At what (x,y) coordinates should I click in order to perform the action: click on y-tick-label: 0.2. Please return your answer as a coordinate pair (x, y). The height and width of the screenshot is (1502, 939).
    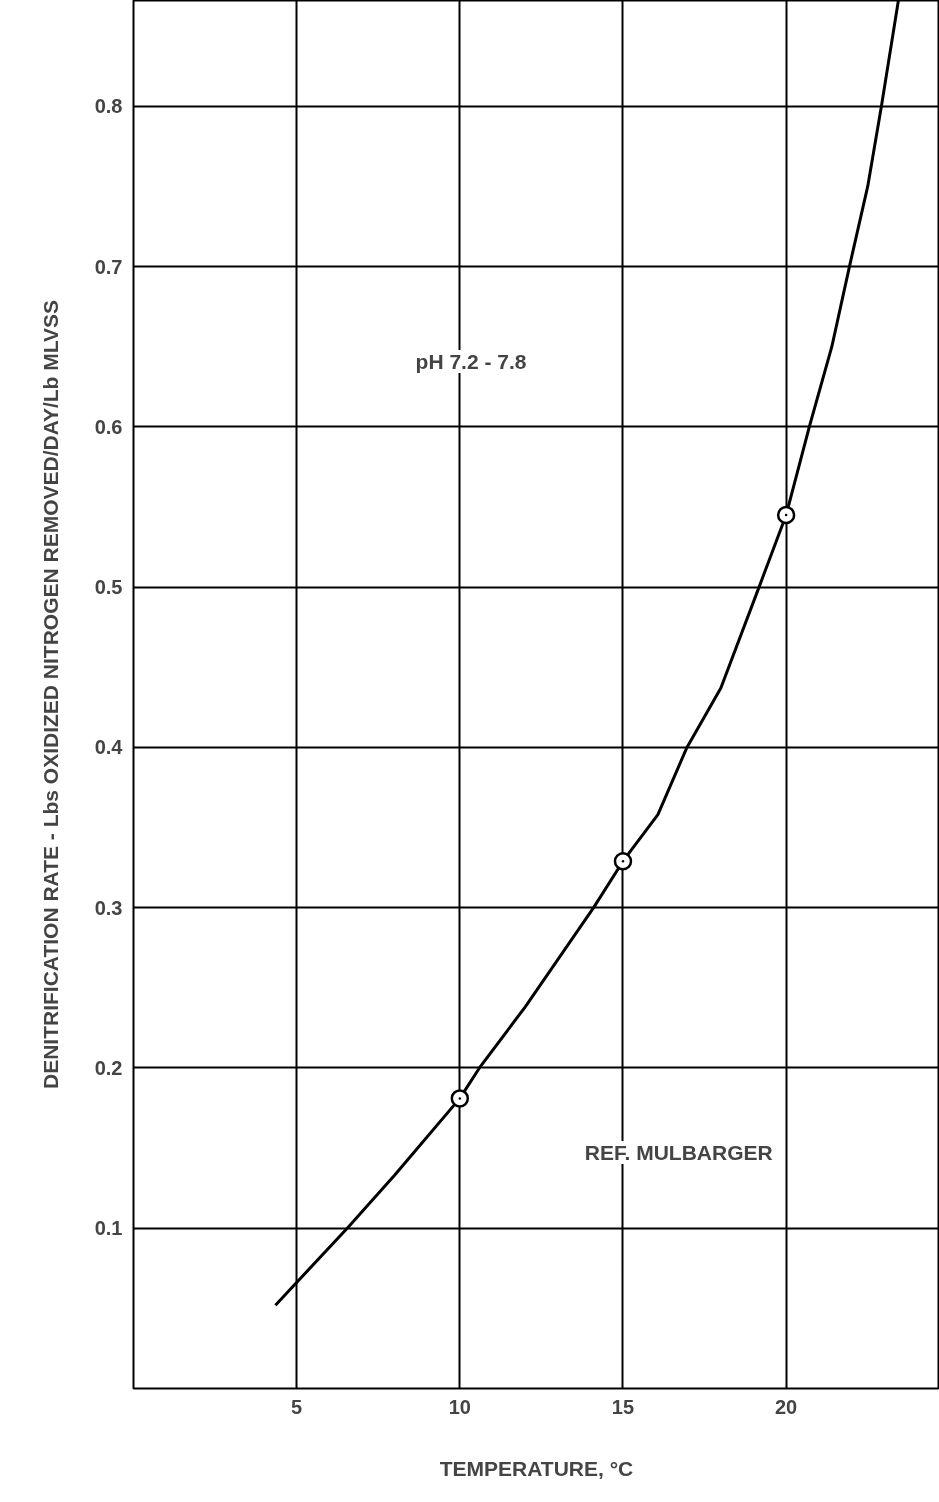
    Looking at the image, I should click on (108, 1067).